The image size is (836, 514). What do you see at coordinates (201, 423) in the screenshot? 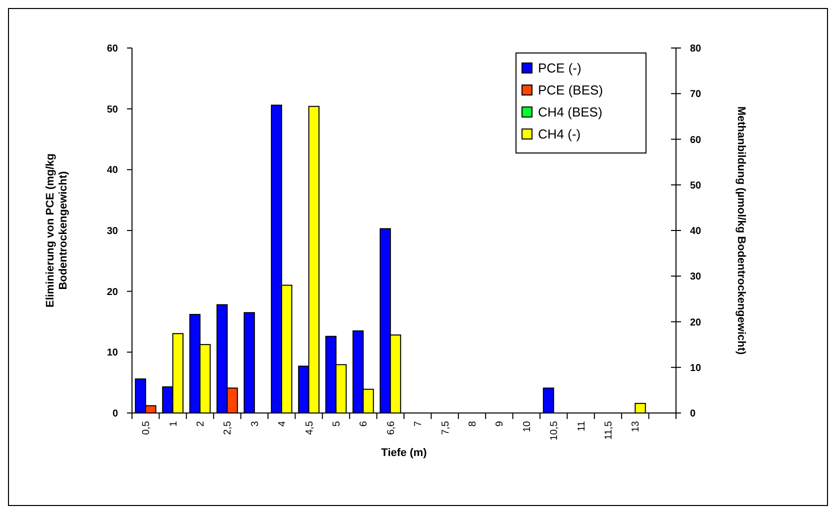
I see `x-tick-label: 2` at bounding box center [201, 423].